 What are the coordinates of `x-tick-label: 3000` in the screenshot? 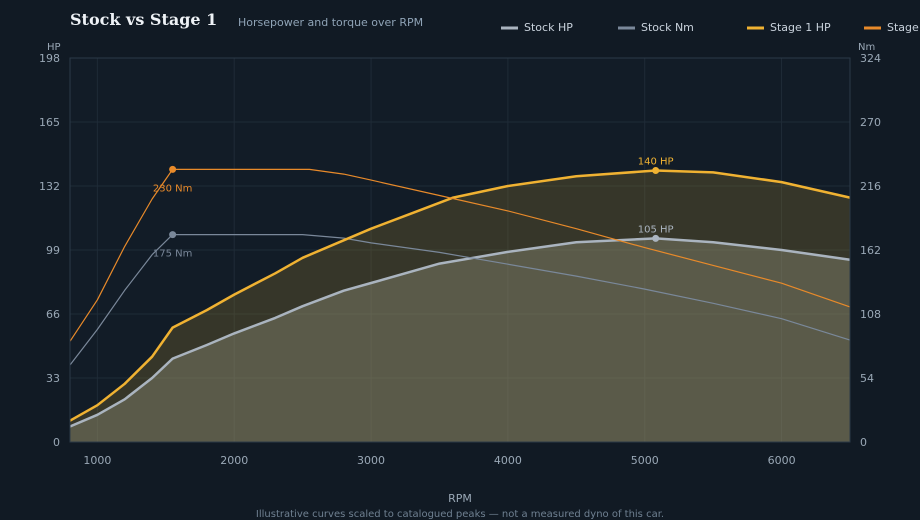 It's located at (371, 460).